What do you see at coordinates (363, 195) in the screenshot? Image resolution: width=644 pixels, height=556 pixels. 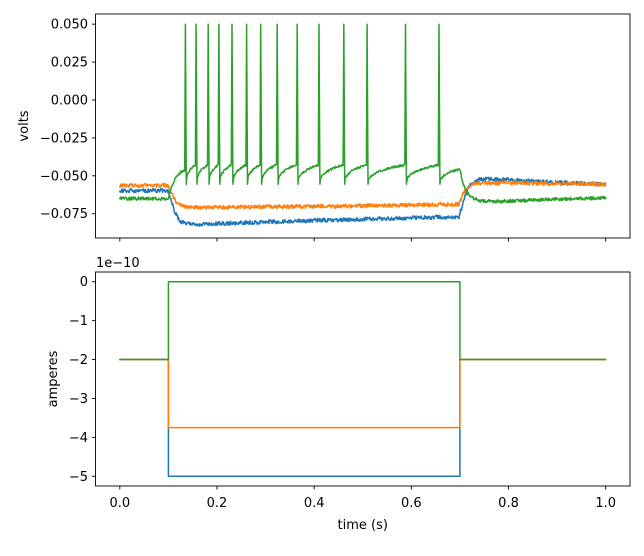 I see `trace-neuron-2-voltage` at bounding box center [363, 195].